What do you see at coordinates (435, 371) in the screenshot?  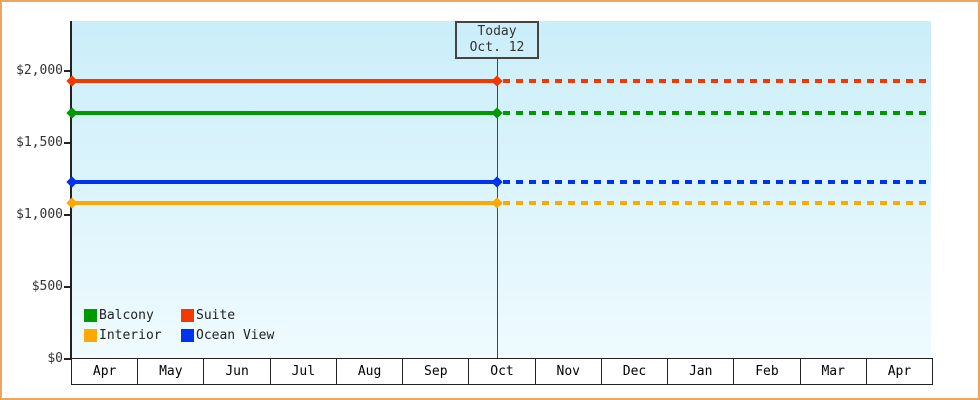 I see `month-cell: Sep` at bounding box center [435, 371].